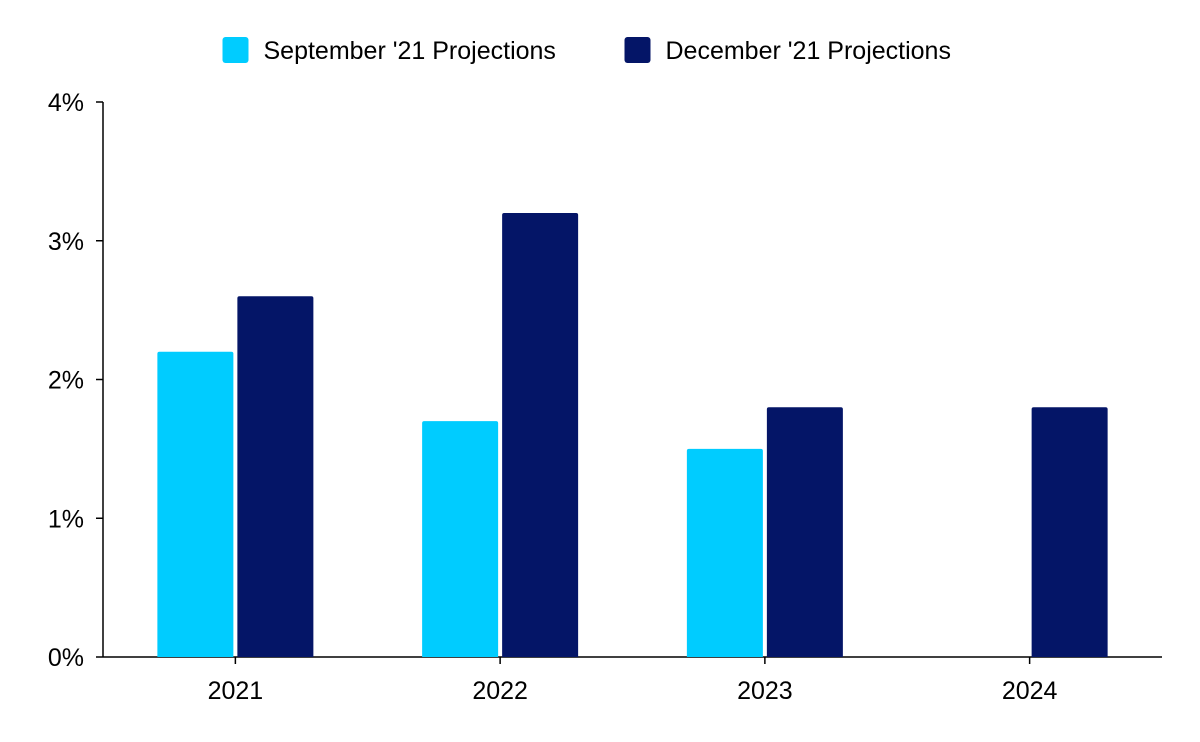 Image resolution: width=1200 pixels, height=742 pixels. Describe the element at coordinates (632, 680) in the screenshot. I see `x-axis: 2021 2022 2023 2024` at that location.